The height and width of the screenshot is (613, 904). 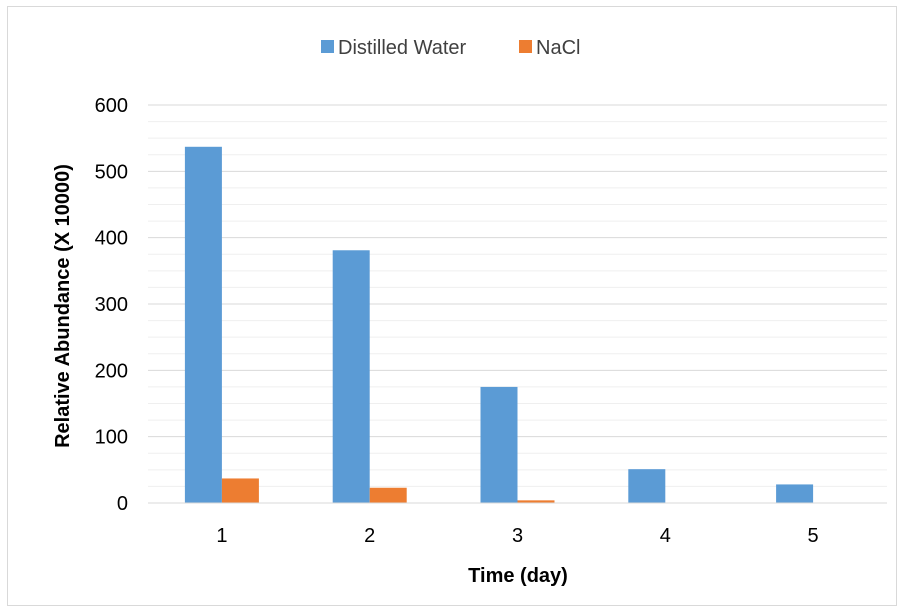 I want to click on x-tick-label: 5, so click(x=813, y=536).